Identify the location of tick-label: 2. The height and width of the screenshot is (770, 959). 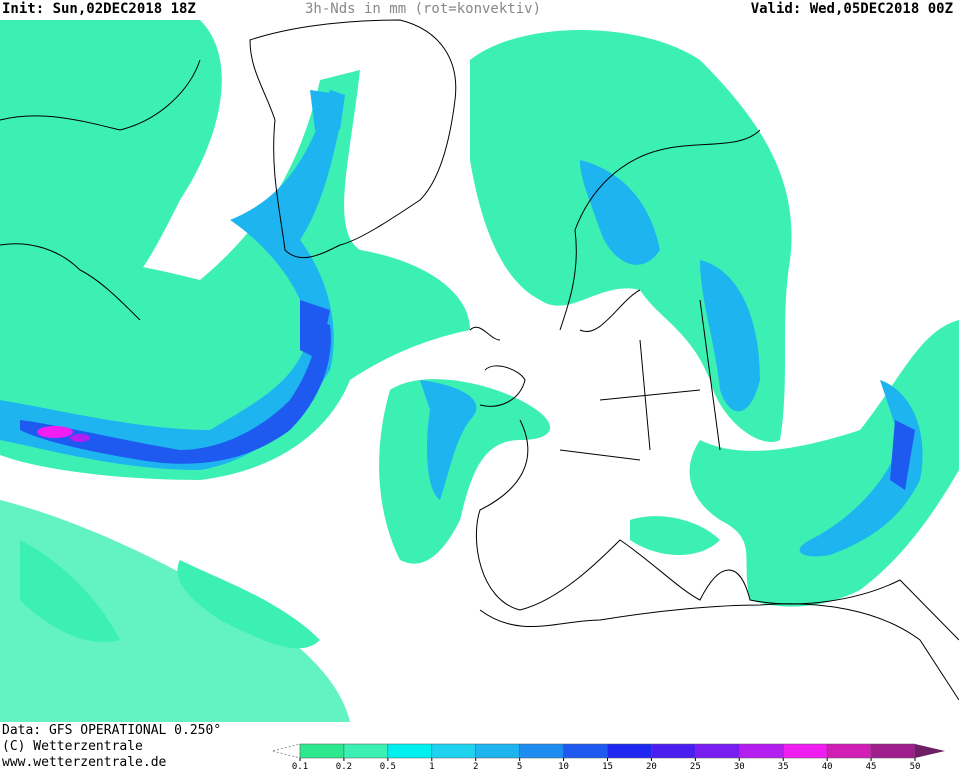
(475, 766).